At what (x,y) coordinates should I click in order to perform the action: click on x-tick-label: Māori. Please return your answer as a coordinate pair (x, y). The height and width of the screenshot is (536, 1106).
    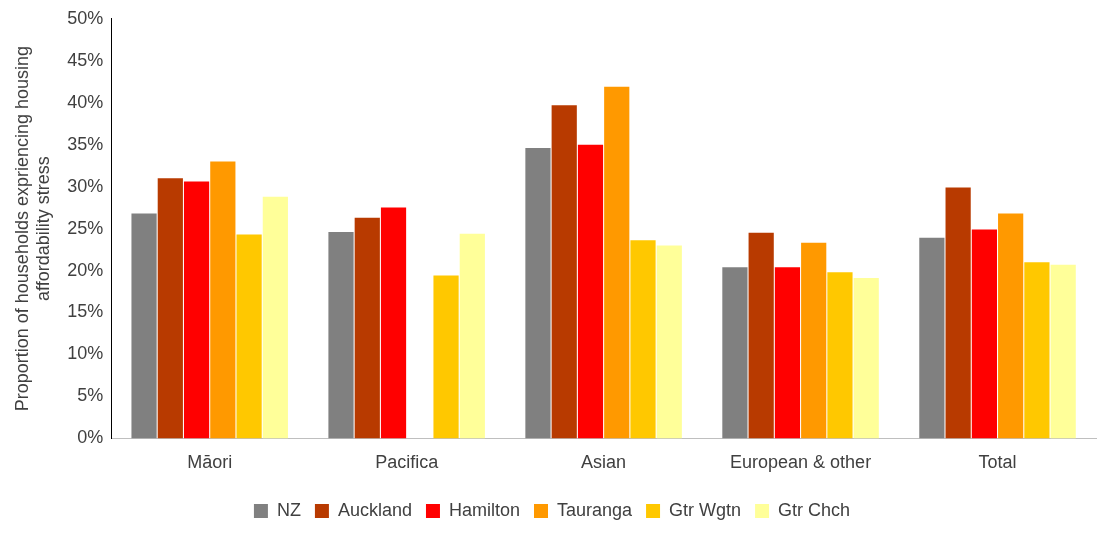
    Looking at the image, I should click on (210, 462).